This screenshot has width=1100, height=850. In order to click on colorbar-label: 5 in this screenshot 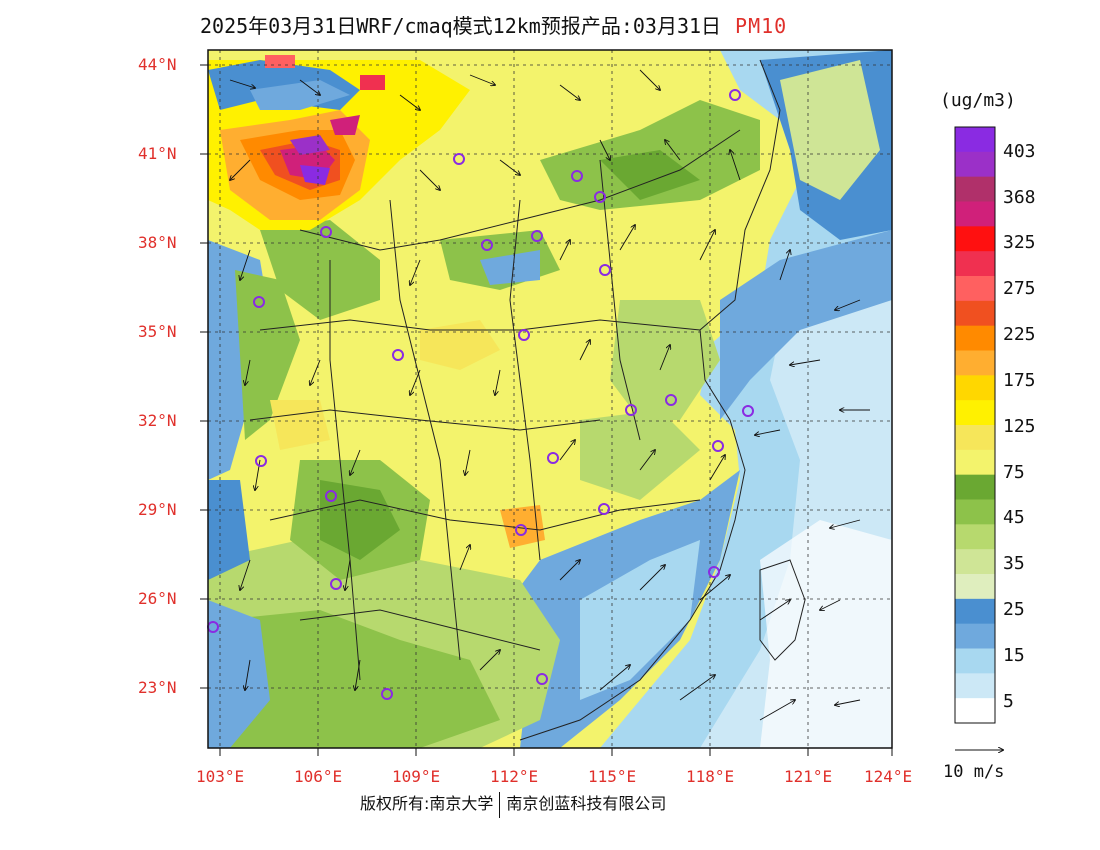, I will do `click(1008, 701)`.